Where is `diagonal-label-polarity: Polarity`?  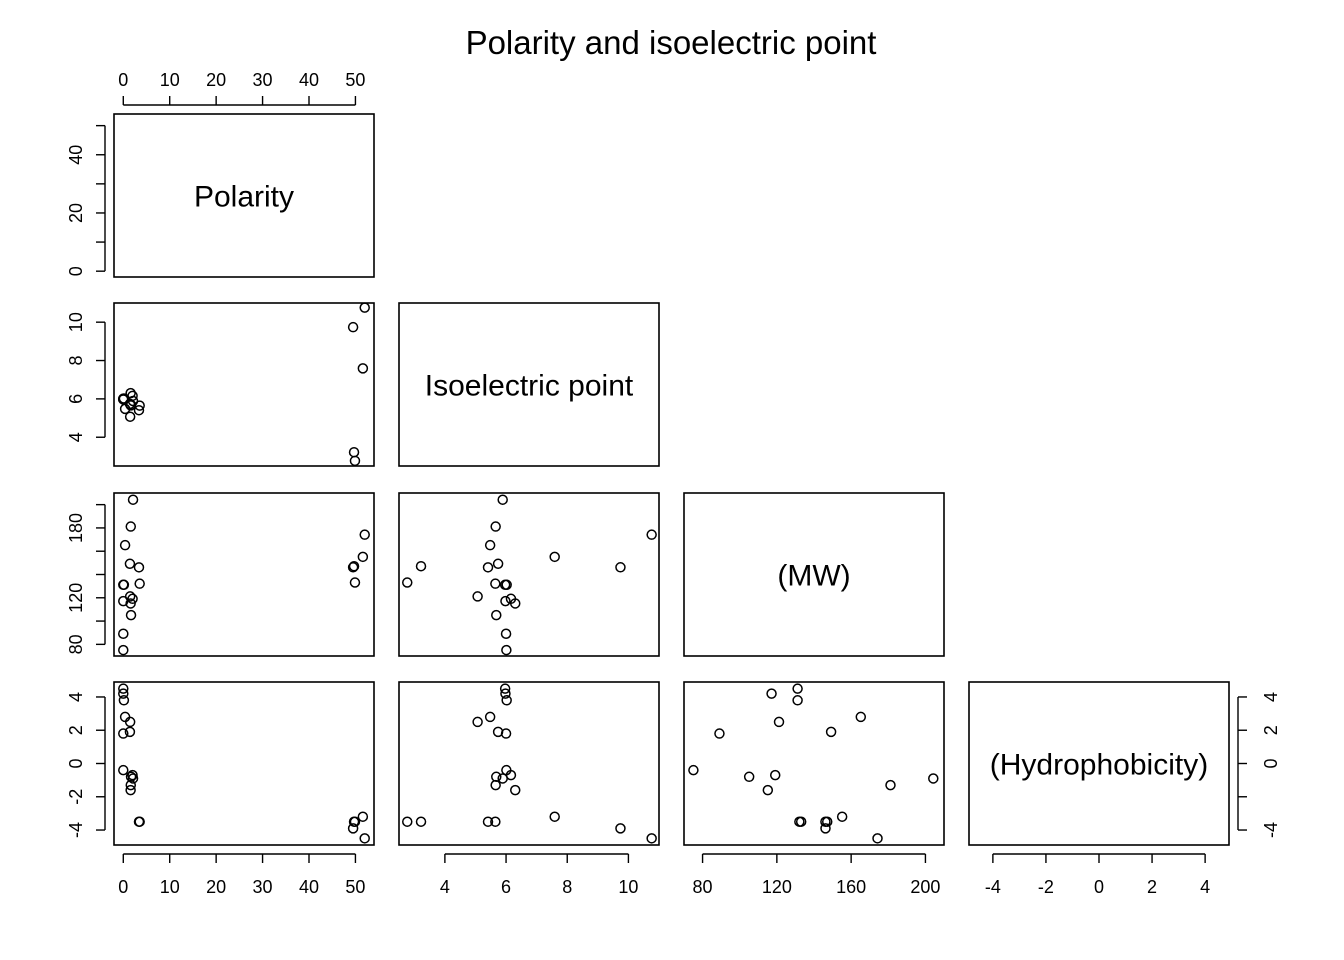 diagonal-label-polarity: Polarity is located at coordinates (244, 197).